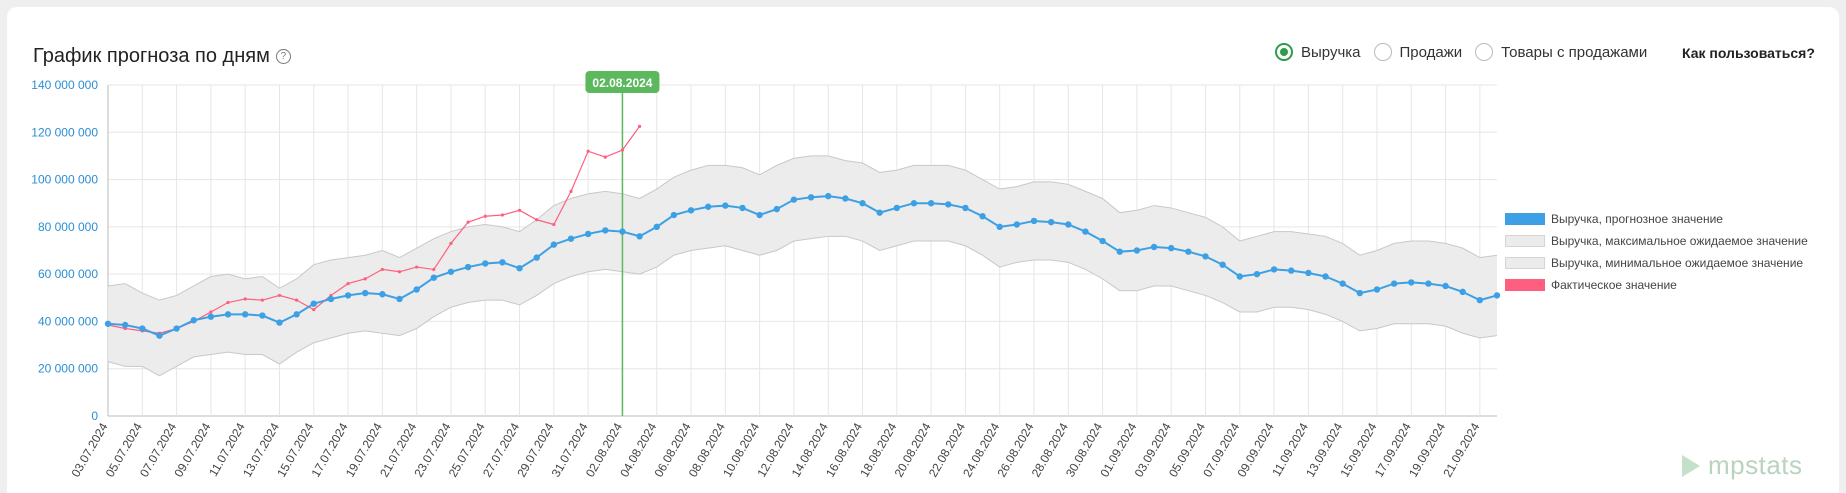  What do you see at coordinates (1691, 465) in the screenshot?
I see `logo-play-icon` at bounding box center [1691, 465].